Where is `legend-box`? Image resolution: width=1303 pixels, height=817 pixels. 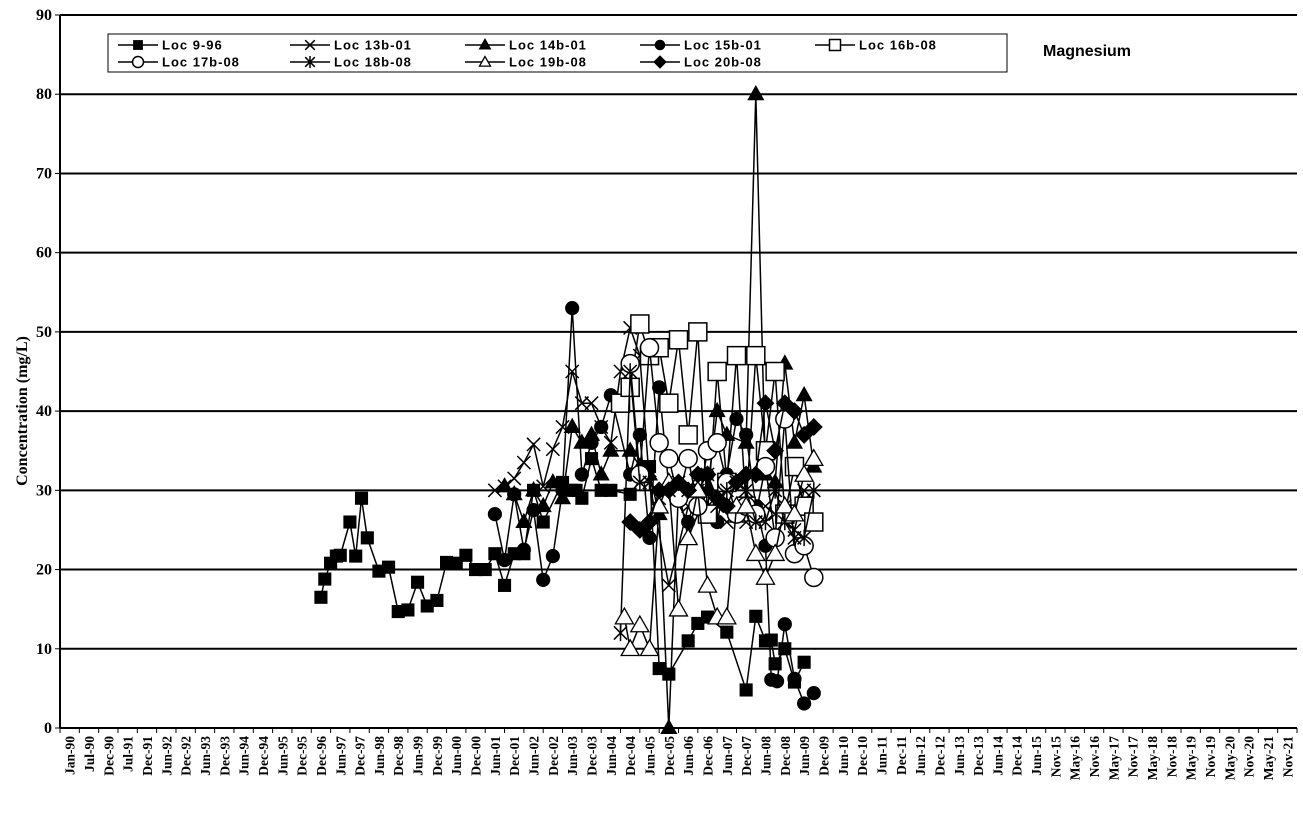
legend-box is located at coordinates (557, 53).